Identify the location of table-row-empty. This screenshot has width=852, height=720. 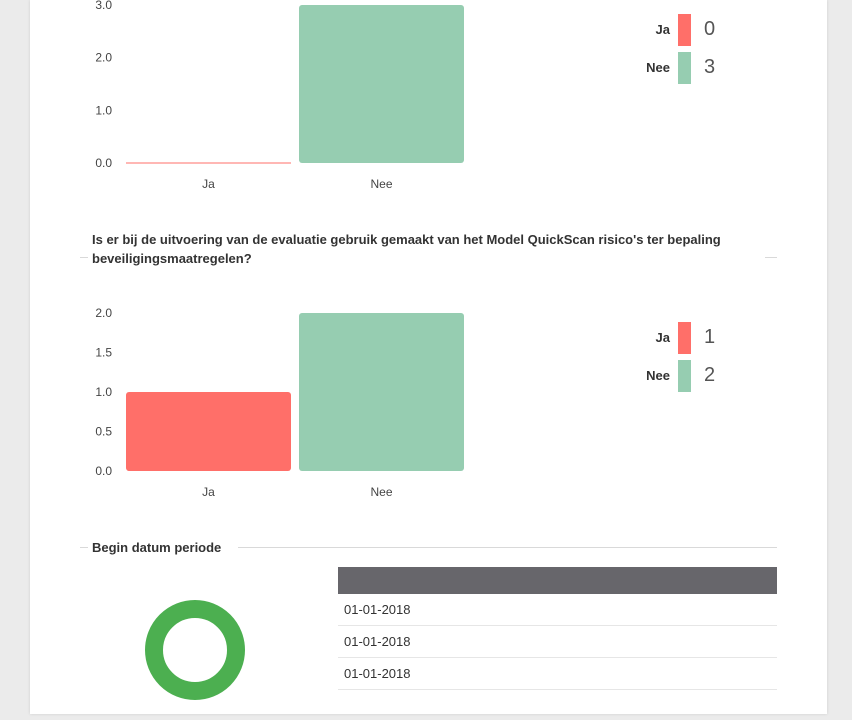
(557, 705).